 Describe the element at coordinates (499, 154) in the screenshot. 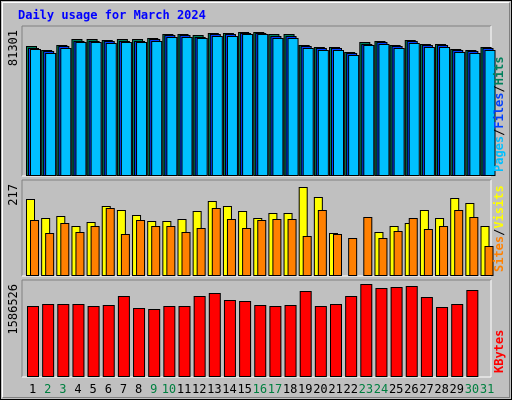

I see `pages-legend-entry: Pages` at that location.